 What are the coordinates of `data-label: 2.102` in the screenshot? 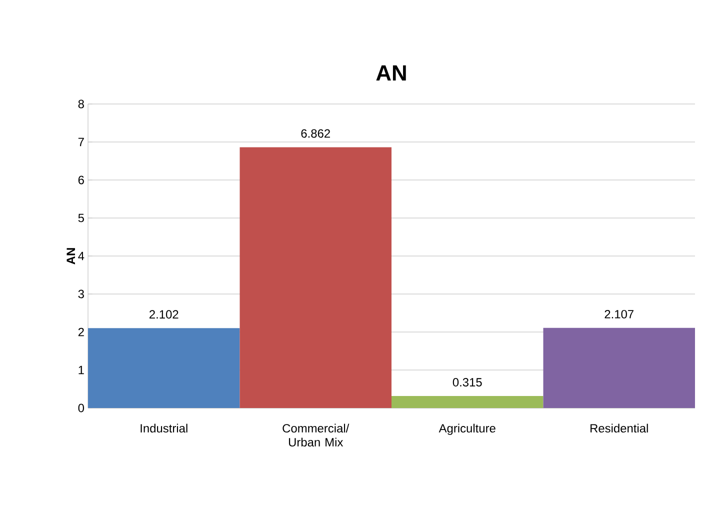 It's located at (164, 314).